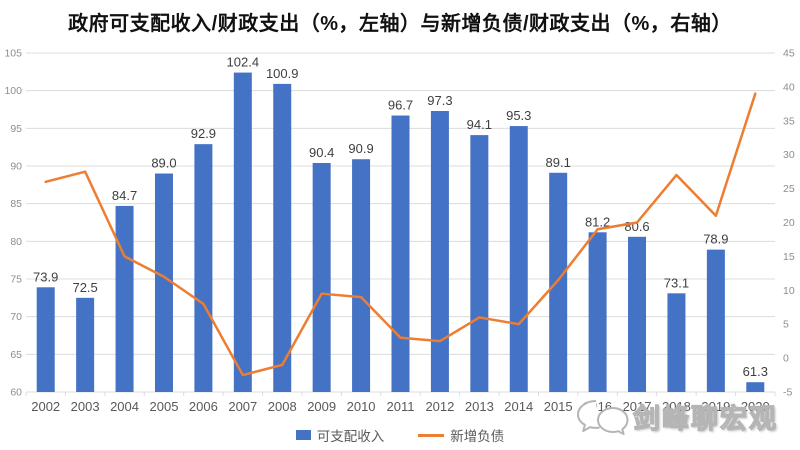 The image size is (800, 450). I want to click on bar-value-label: 89.1, so click(558, 162).